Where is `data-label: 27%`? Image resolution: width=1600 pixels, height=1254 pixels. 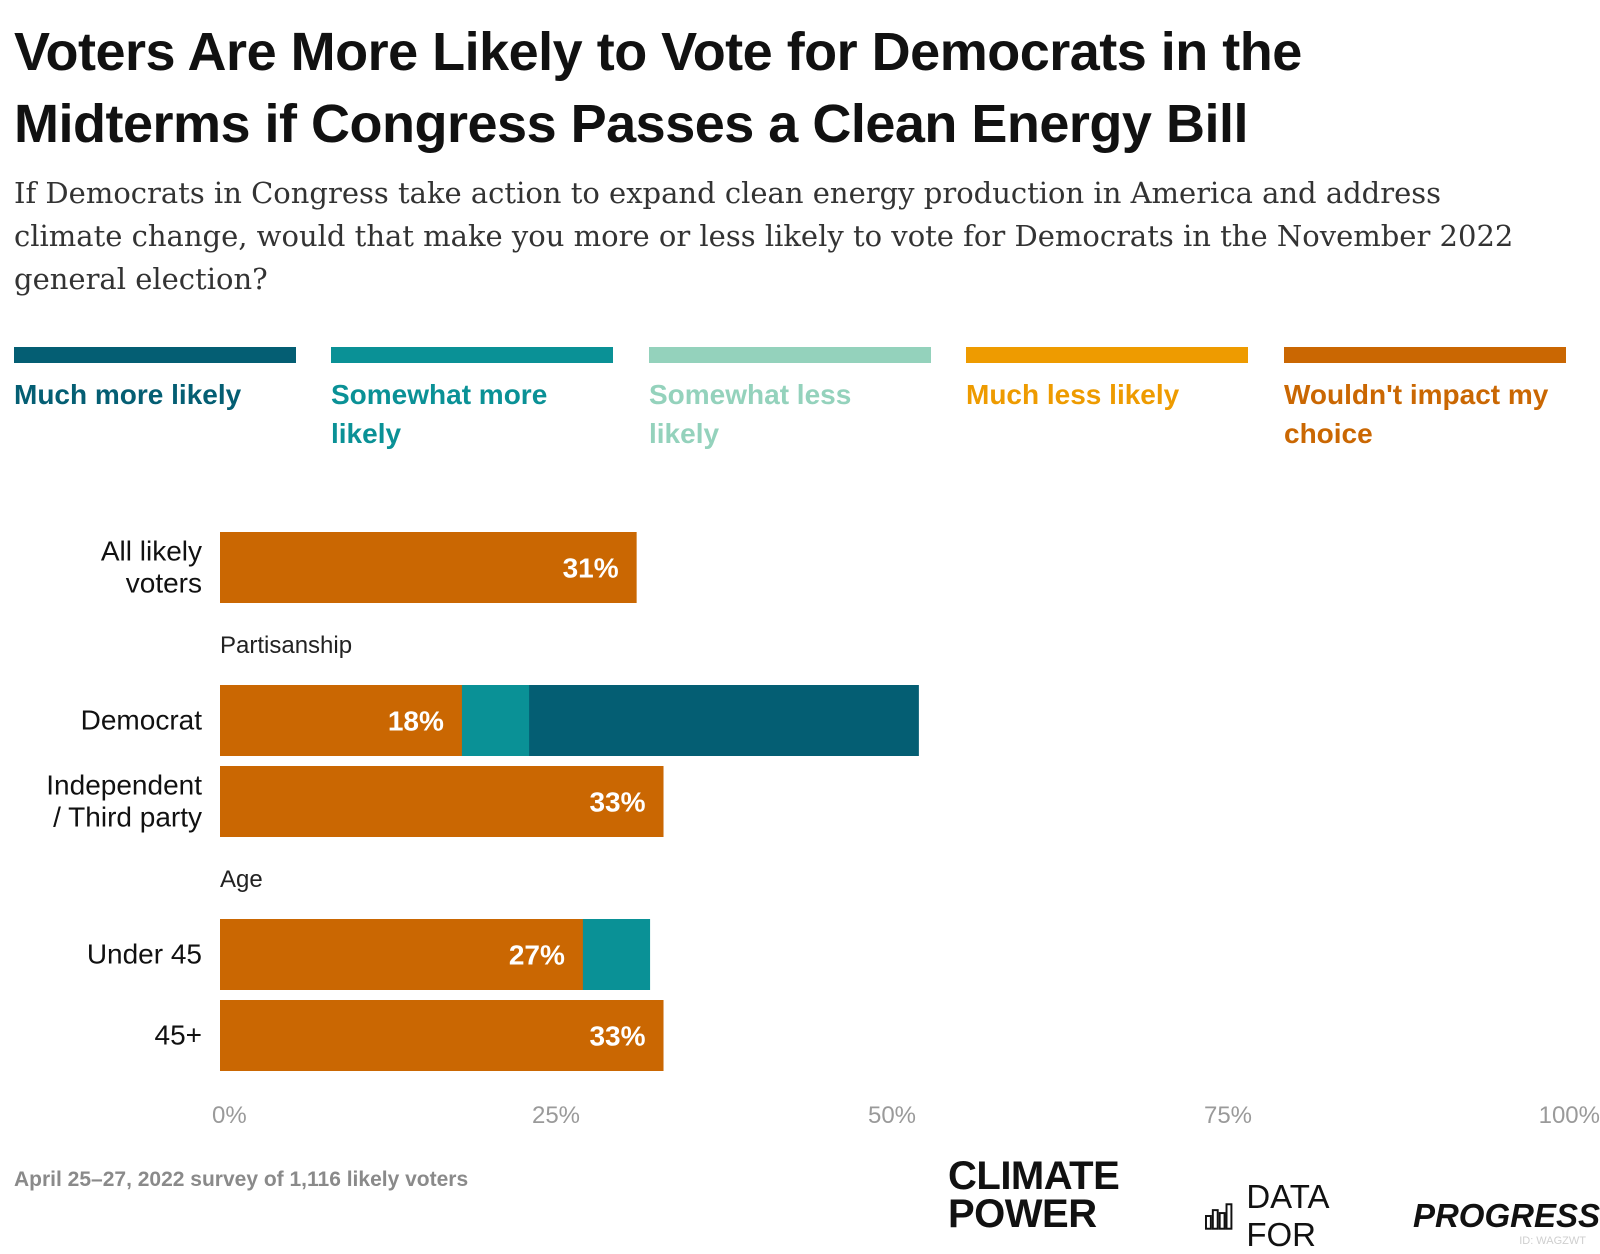 data-label: 27% is located at coordinates (537, 955).